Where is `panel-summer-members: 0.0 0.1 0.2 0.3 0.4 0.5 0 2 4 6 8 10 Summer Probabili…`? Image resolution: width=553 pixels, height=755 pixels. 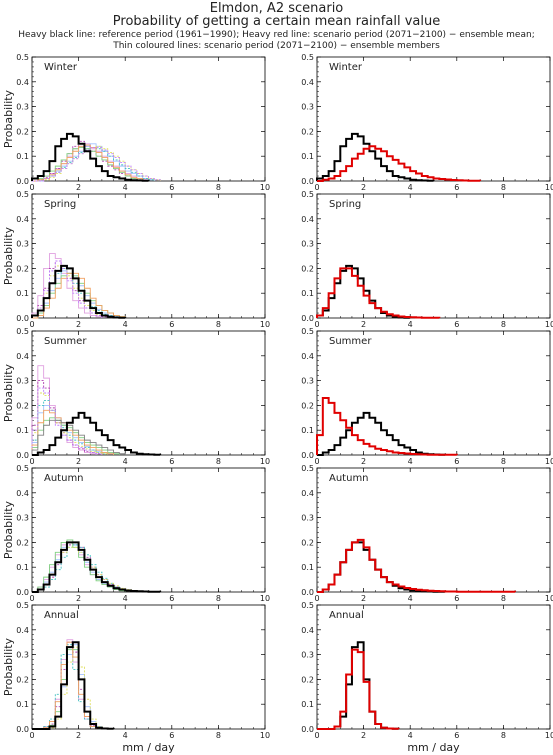
panel-summer-members: 0.0 0.1 0.2 0.3 0.4 0.5 0 2 4 6 8 10 Summer Probabili… is located at coordinates (136, 396).